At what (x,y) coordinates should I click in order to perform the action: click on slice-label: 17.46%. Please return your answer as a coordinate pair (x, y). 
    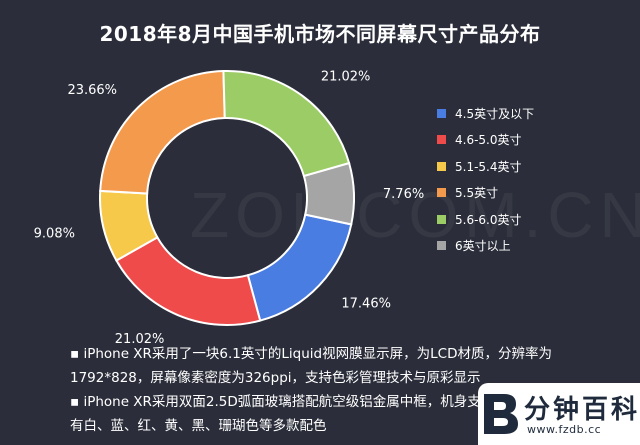
    Looking at the image, I should click on (366, 303).